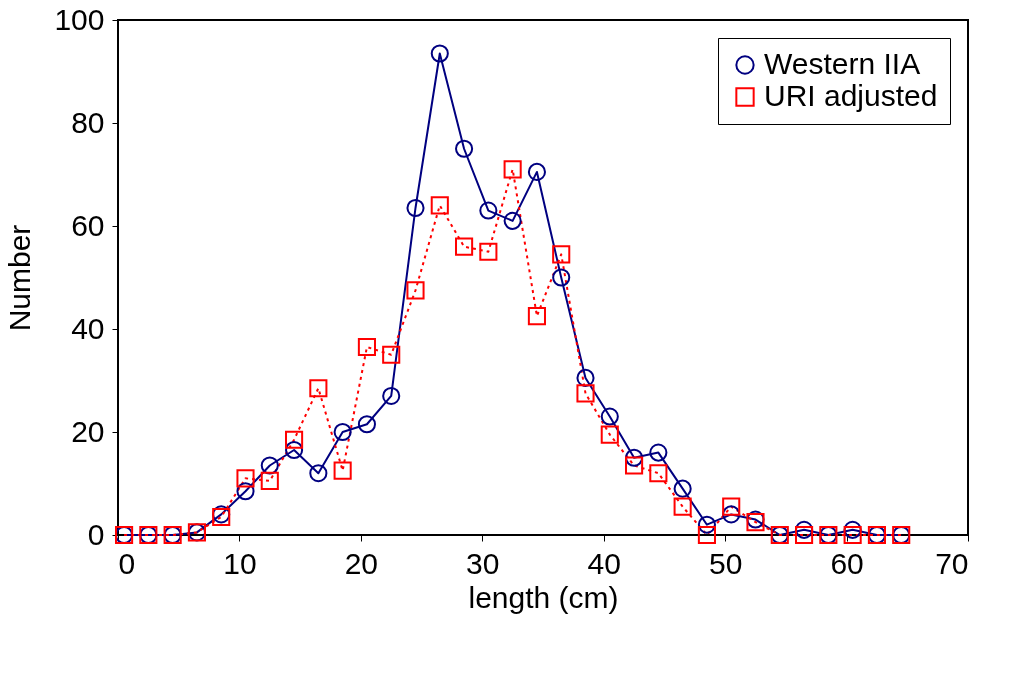 The width and height of the screenshot is (1036, 683). I want to click on y-tick-label: 20, so click(88, 431).